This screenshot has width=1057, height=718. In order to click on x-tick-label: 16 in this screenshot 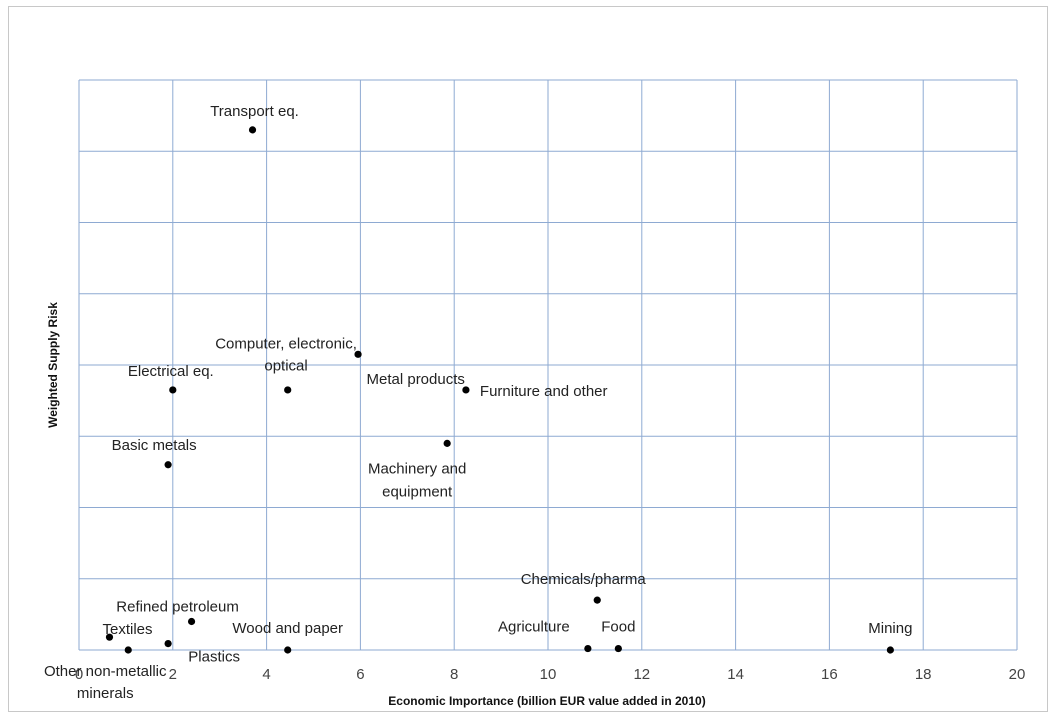, I will do `click(829, 674)`.